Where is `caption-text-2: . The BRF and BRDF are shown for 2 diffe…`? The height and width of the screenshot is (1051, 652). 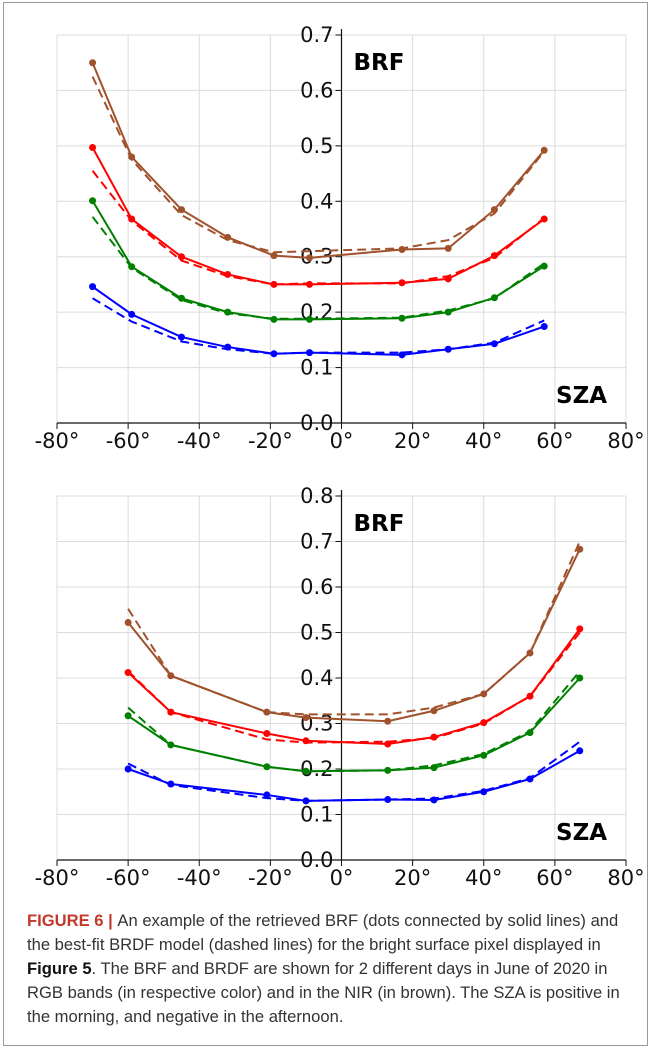
caption-text-2: . The BRF and BRDF are shown for 2 diffe… is located at coordinates (323, 992).